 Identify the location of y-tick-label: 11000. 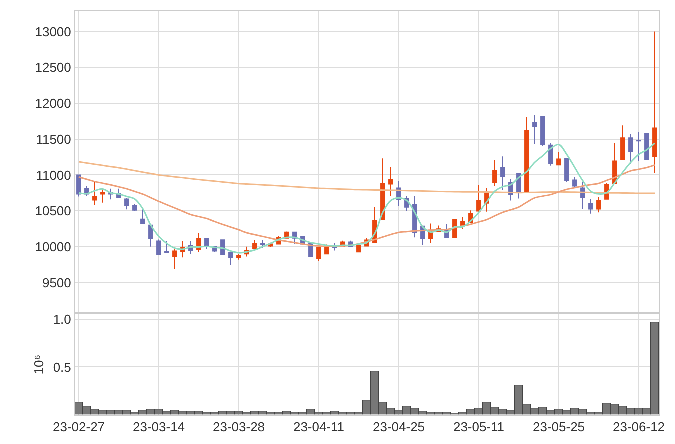
(54, 175).